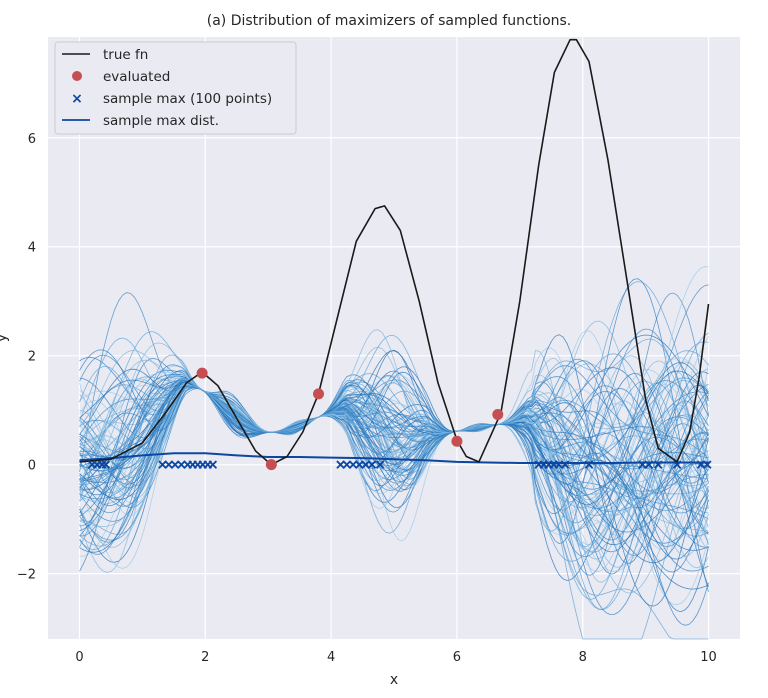 This screenshot has height=698, width=768. Describe the element at coordinates (125, 55) in the screenshot. I see `legend-label-true-fn: true fn` at that location.